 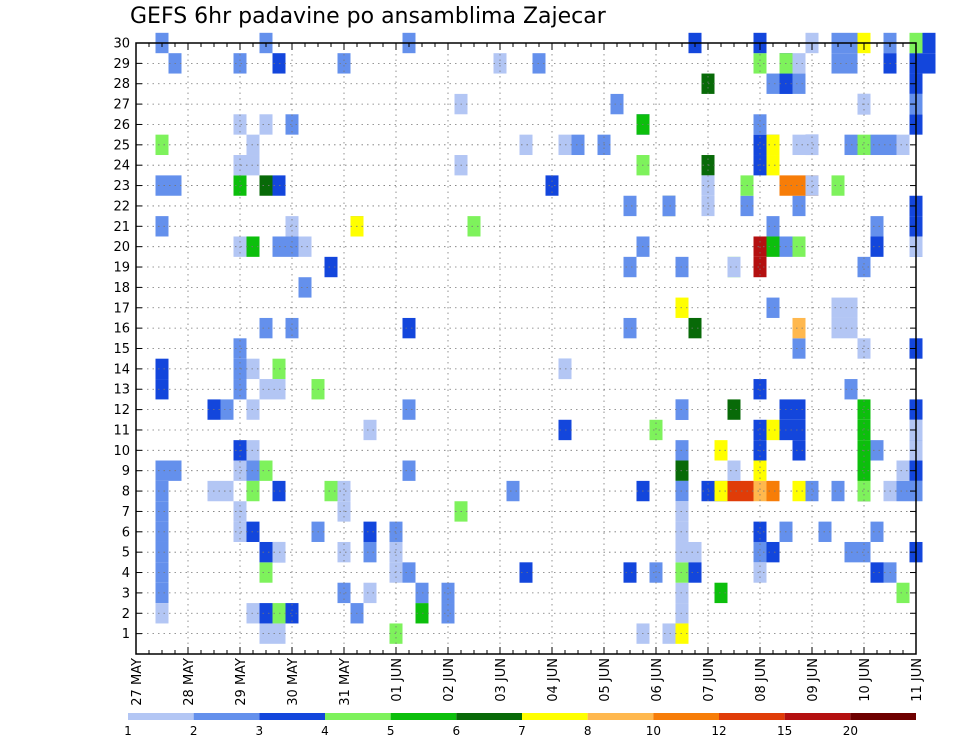 What do you see at coordinates (522, 731) in the screenshot?
I see `legend-label: 7` at bounding box center [522, 731].